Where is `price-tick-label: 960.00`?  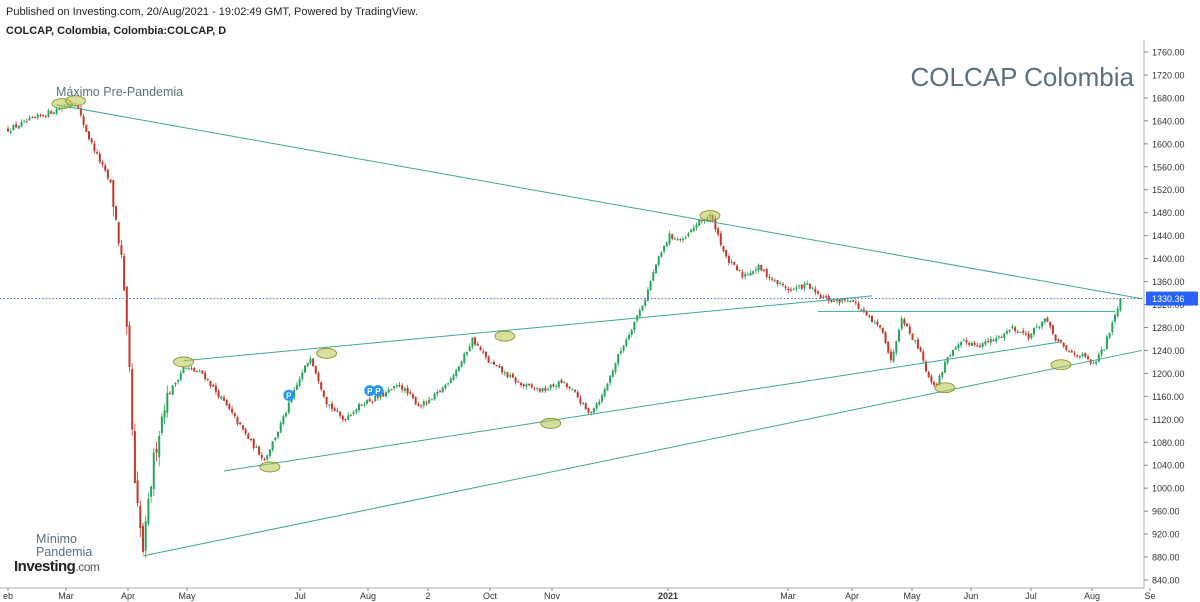 price-tick-label: 960.00 is located at coordinates (1166, 512).